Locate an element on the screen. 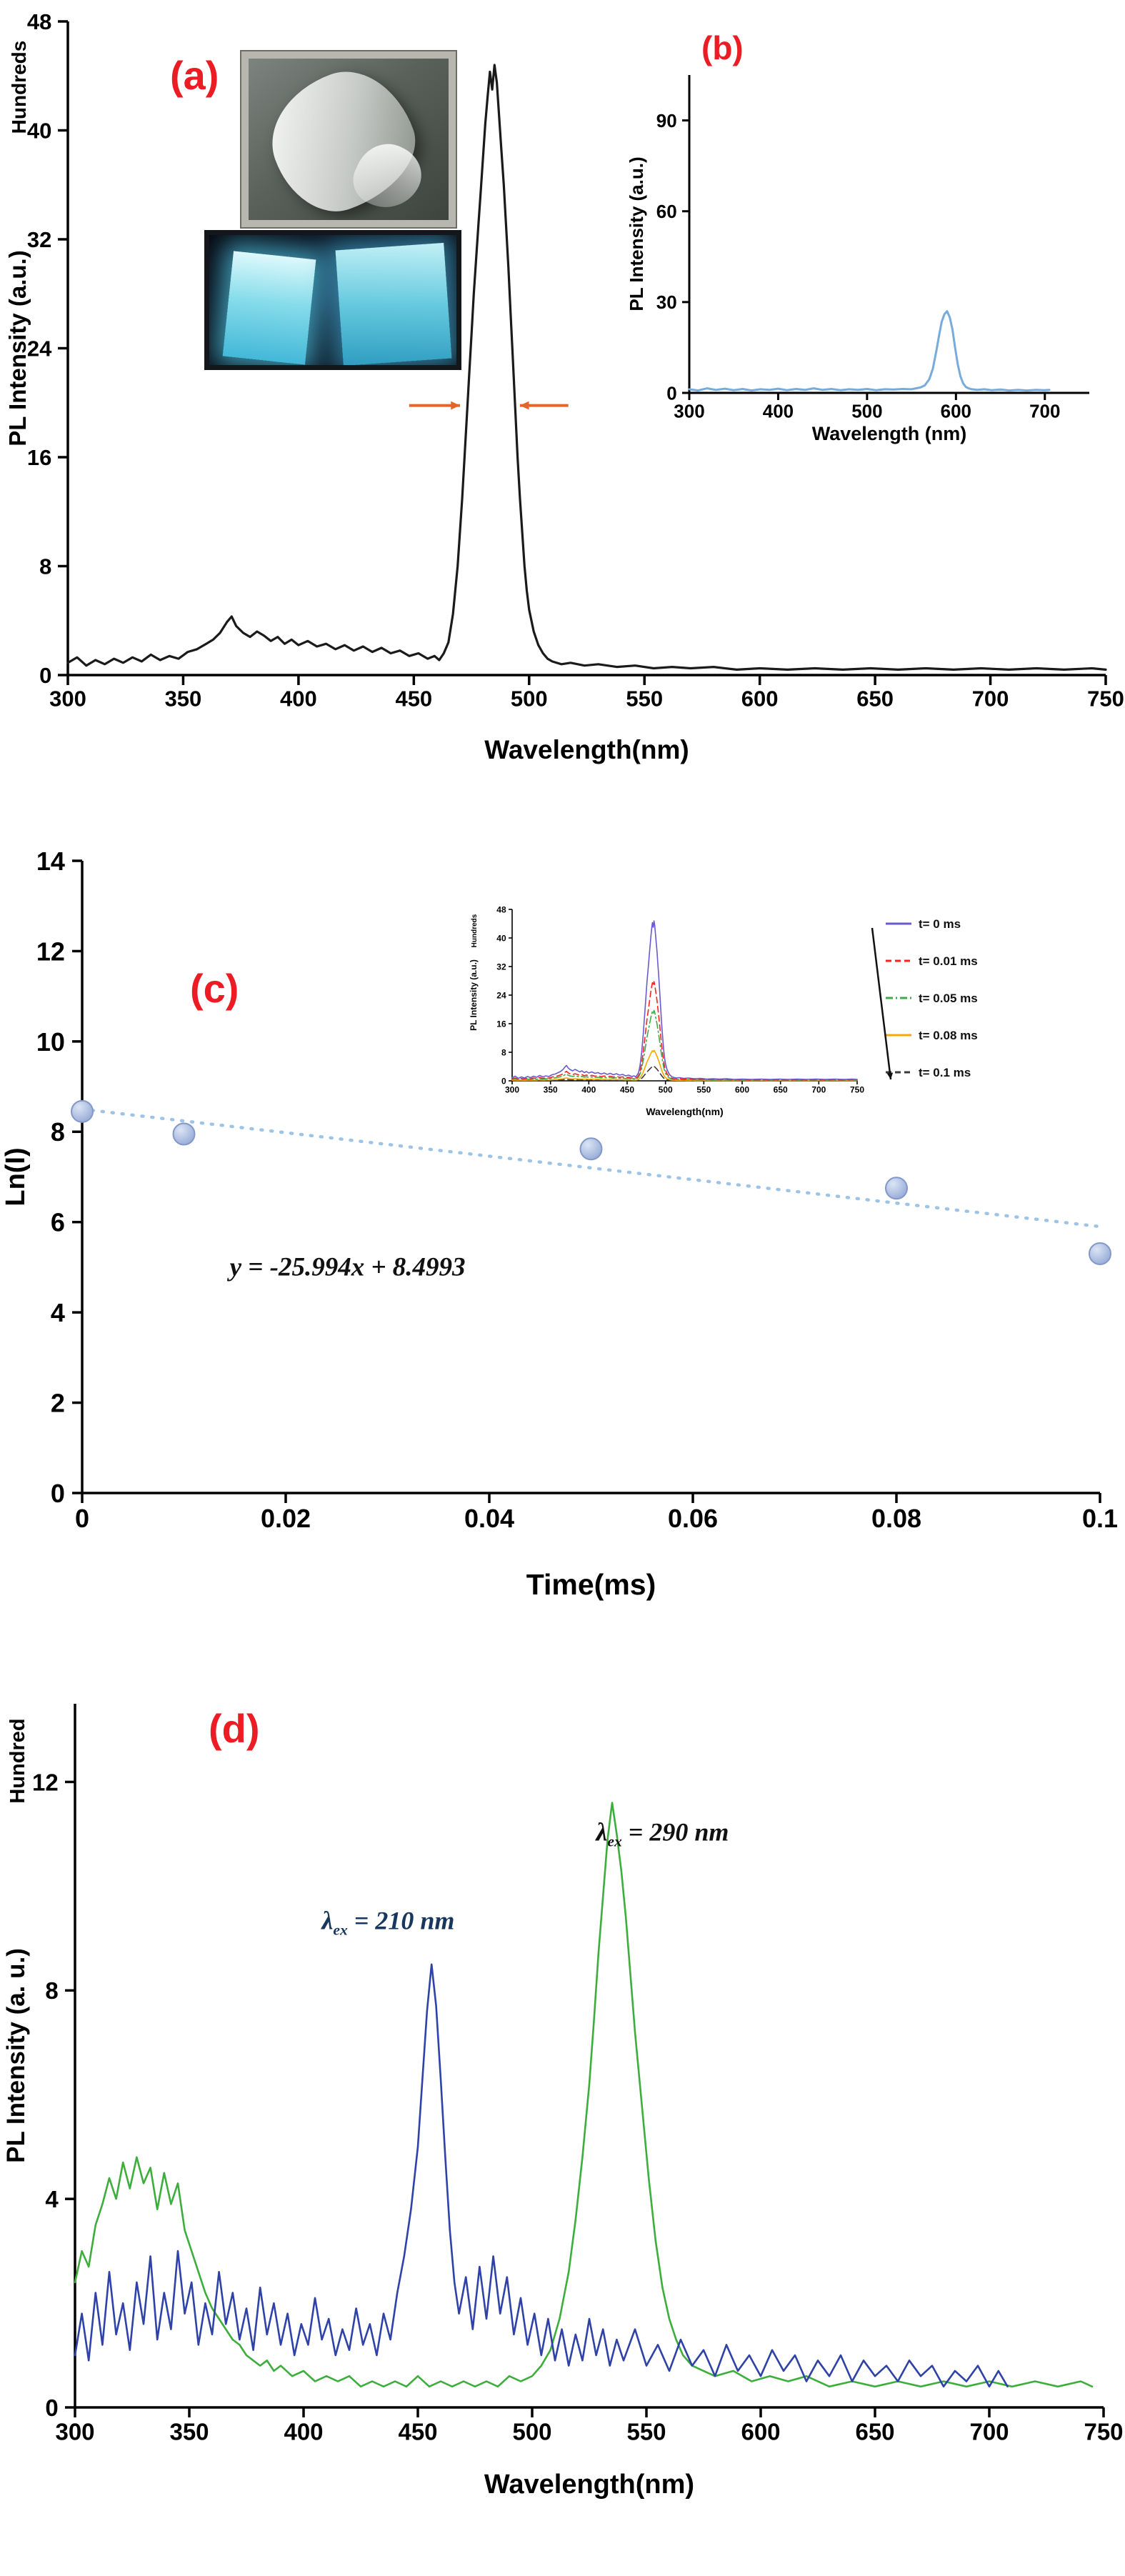 The width and height of the screenshot is (1125, 2576). svg-text: Hundreds is located at coordinates (475, 931).